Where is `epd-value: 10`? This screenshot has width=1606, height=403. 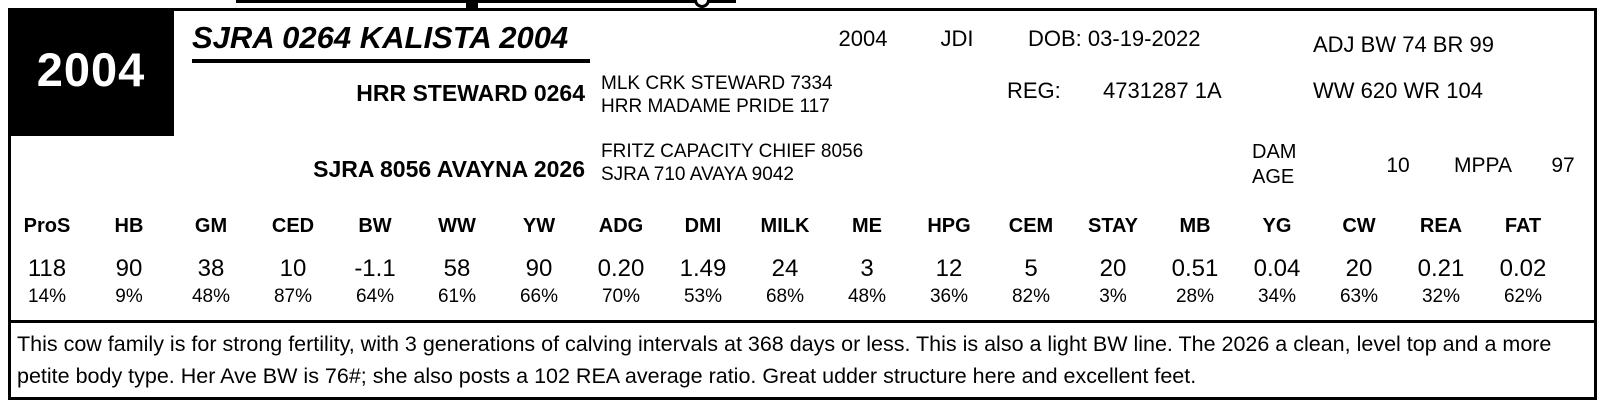 epd-value: 10 is located at coordinates (293, 268).